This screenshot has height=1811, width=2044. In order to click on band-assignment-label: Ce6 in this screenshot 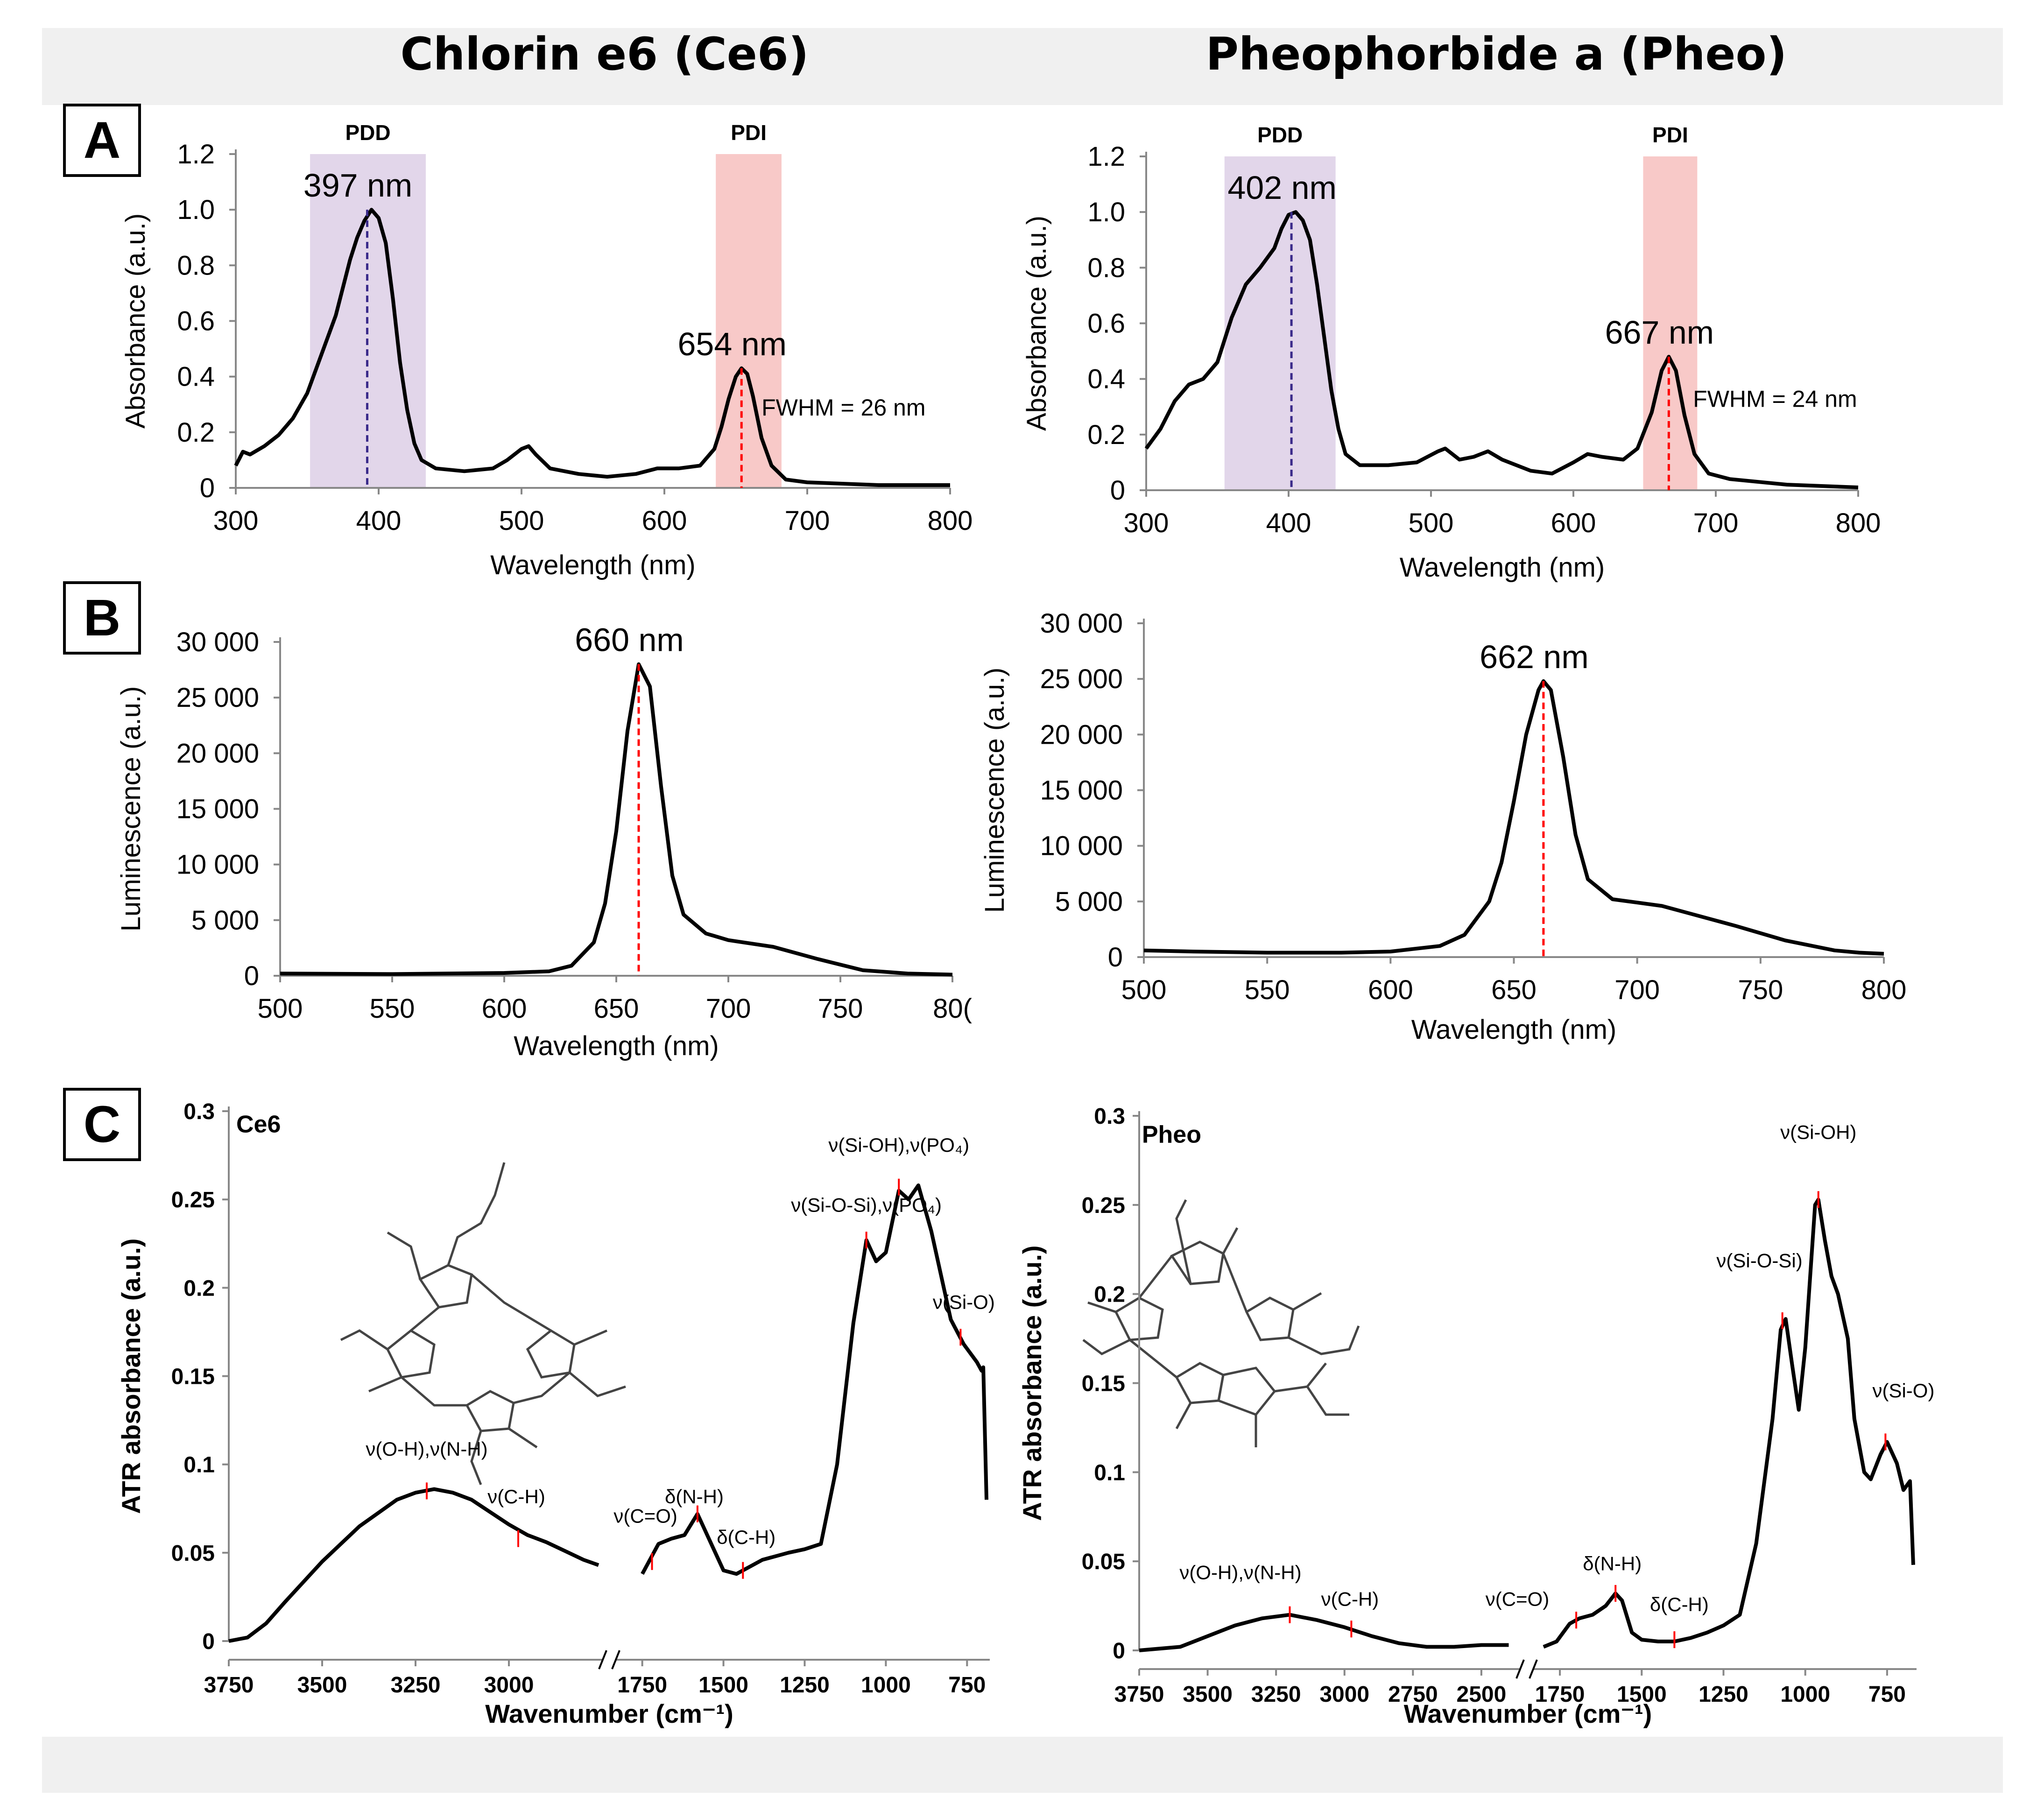, I will do `click(258, 1124)`.